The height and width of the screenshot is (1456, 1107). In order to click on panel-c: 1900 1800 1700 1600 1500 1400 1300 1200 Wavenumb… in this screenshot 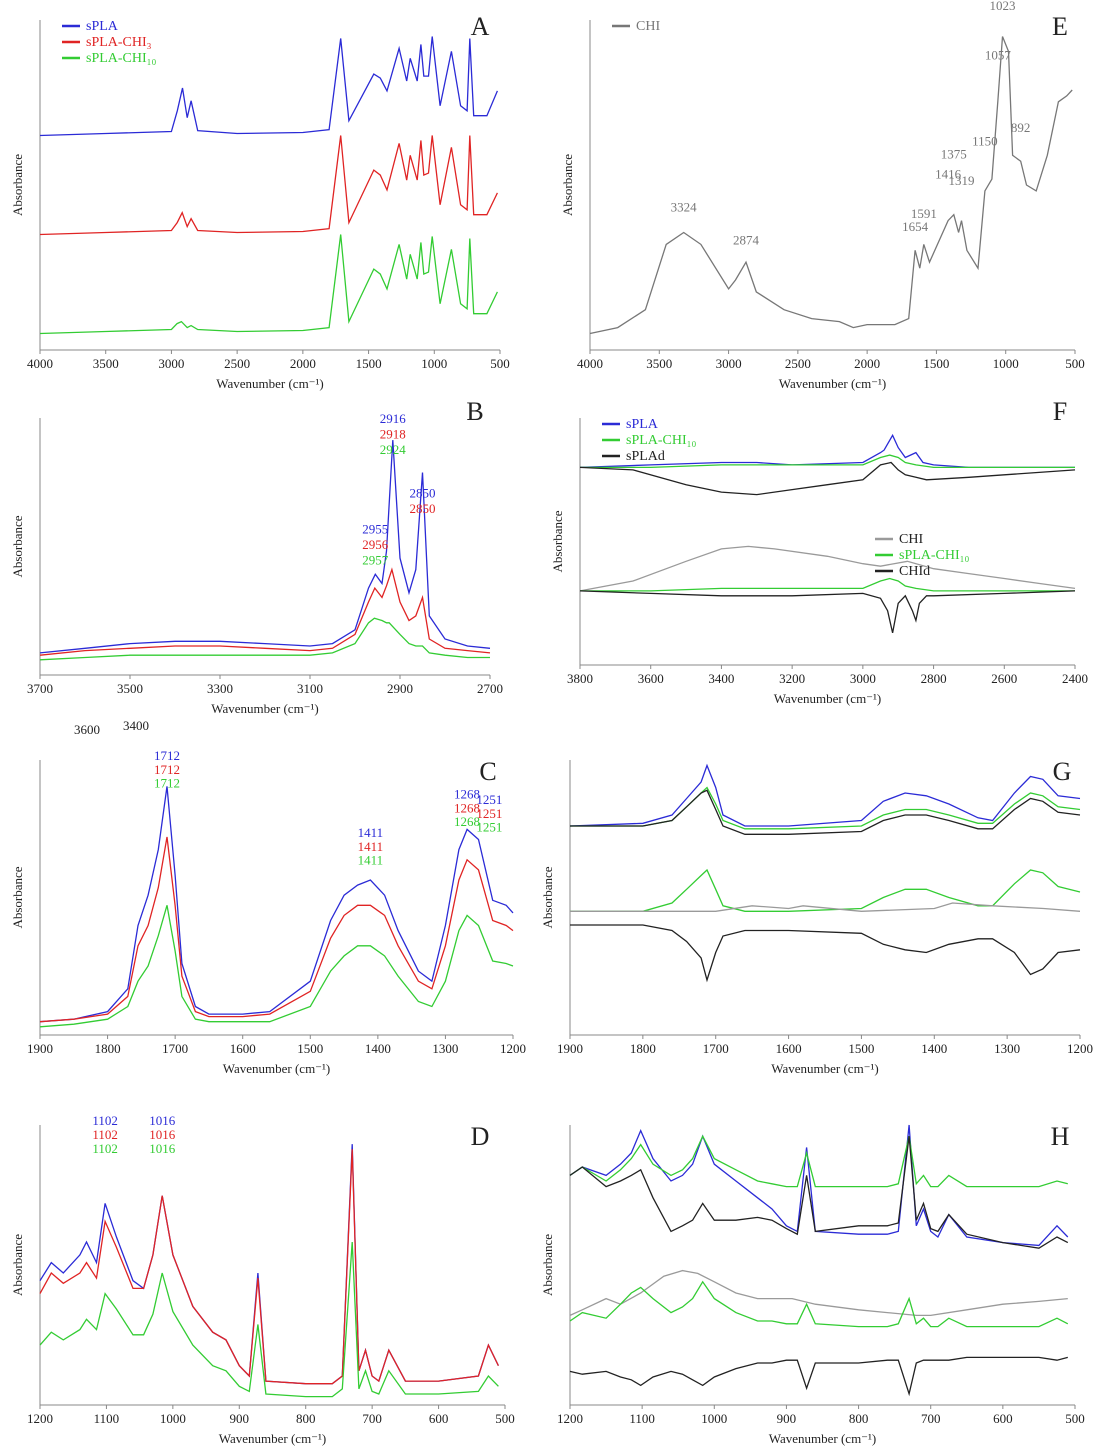, I will do `click(268, 912)`.